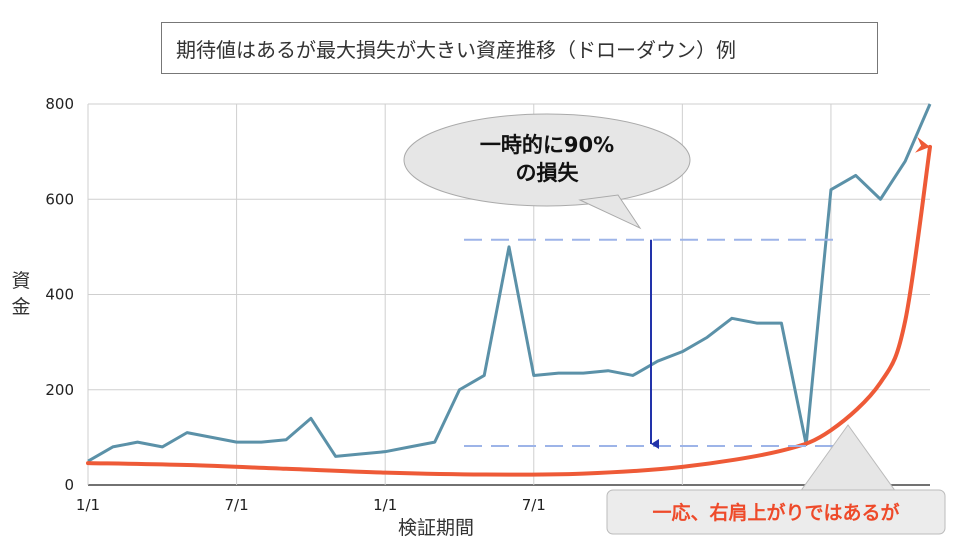  Describe the element at coordinates (59, 199) in the screenshot. I see `y-tick-label: 600` at that location.